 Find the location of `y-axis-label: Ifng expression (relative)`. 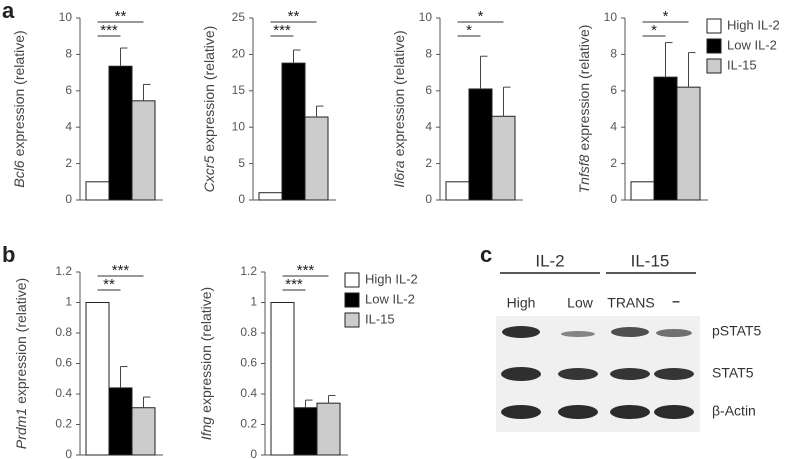

y-axis-label: Ifng expression (relative) is located at coordinates (206, 363).